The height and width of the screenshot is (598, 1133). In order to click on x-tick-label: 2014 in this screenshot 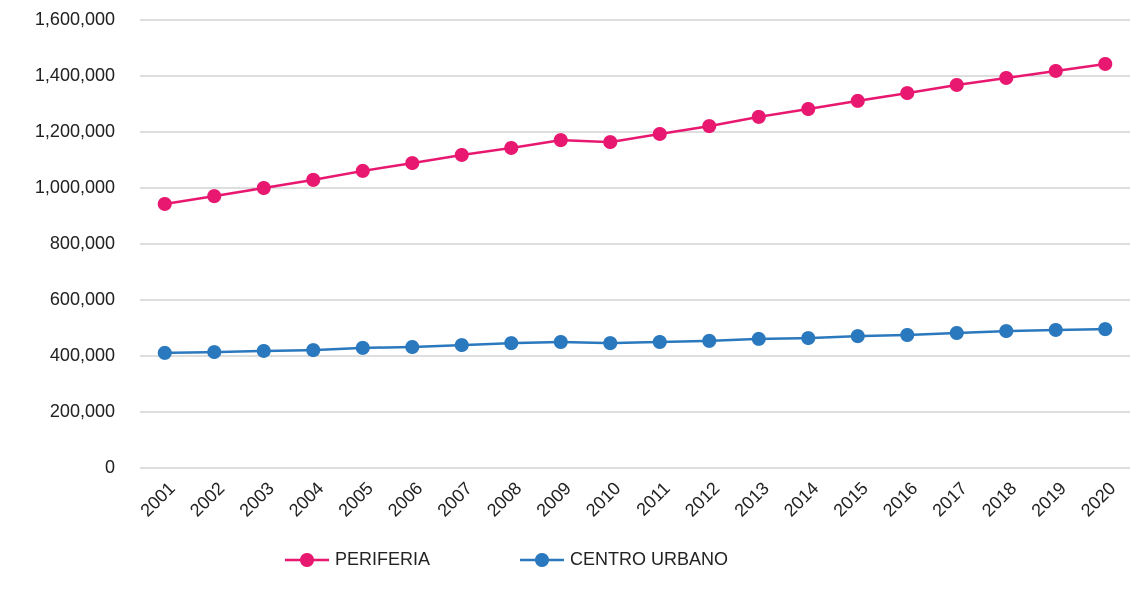, I will do `click(801, 499)`.